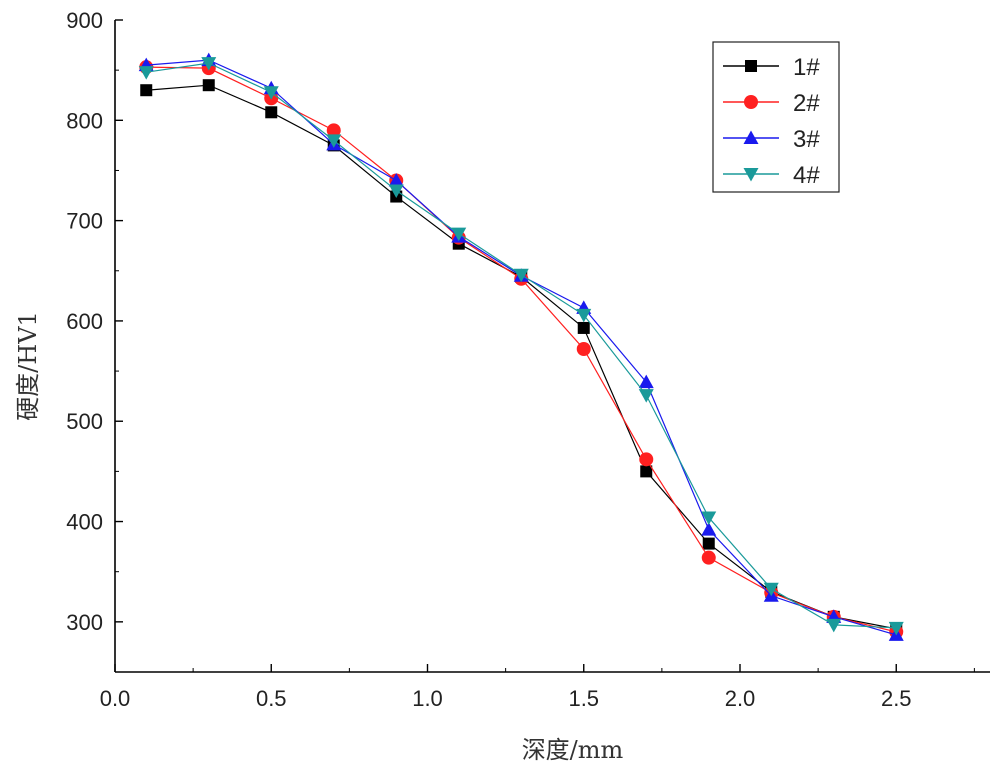 The image size is (1000, 774). I want to click on y-tick-label: 600, so click(84, 321).